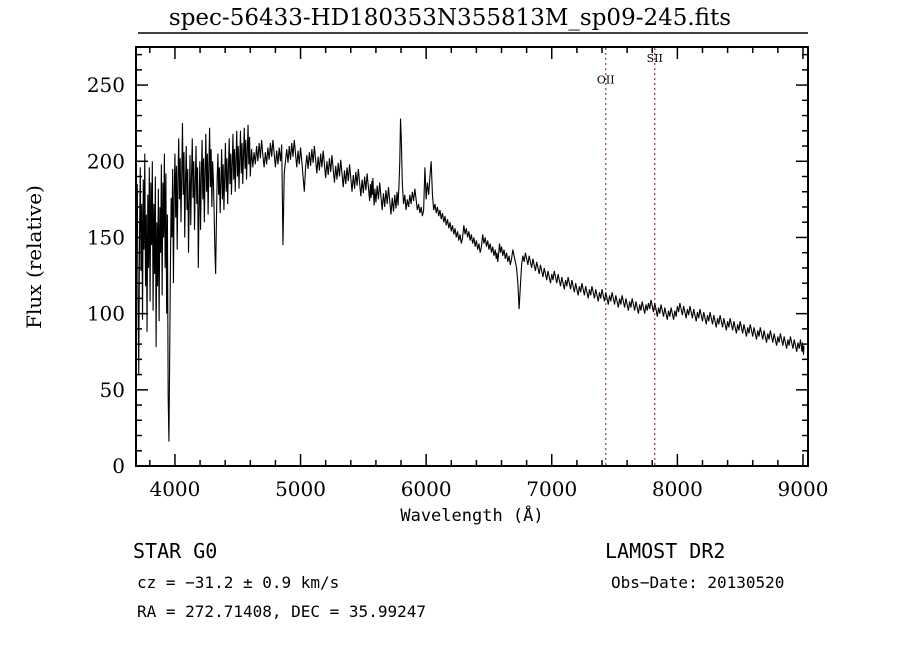 This screenshot has height=649, width=900. What do you see at coordinates (665, 551) in the screenshot?
I see `footer-survey: LAMOST DR2` at bounding box center [665, 551].